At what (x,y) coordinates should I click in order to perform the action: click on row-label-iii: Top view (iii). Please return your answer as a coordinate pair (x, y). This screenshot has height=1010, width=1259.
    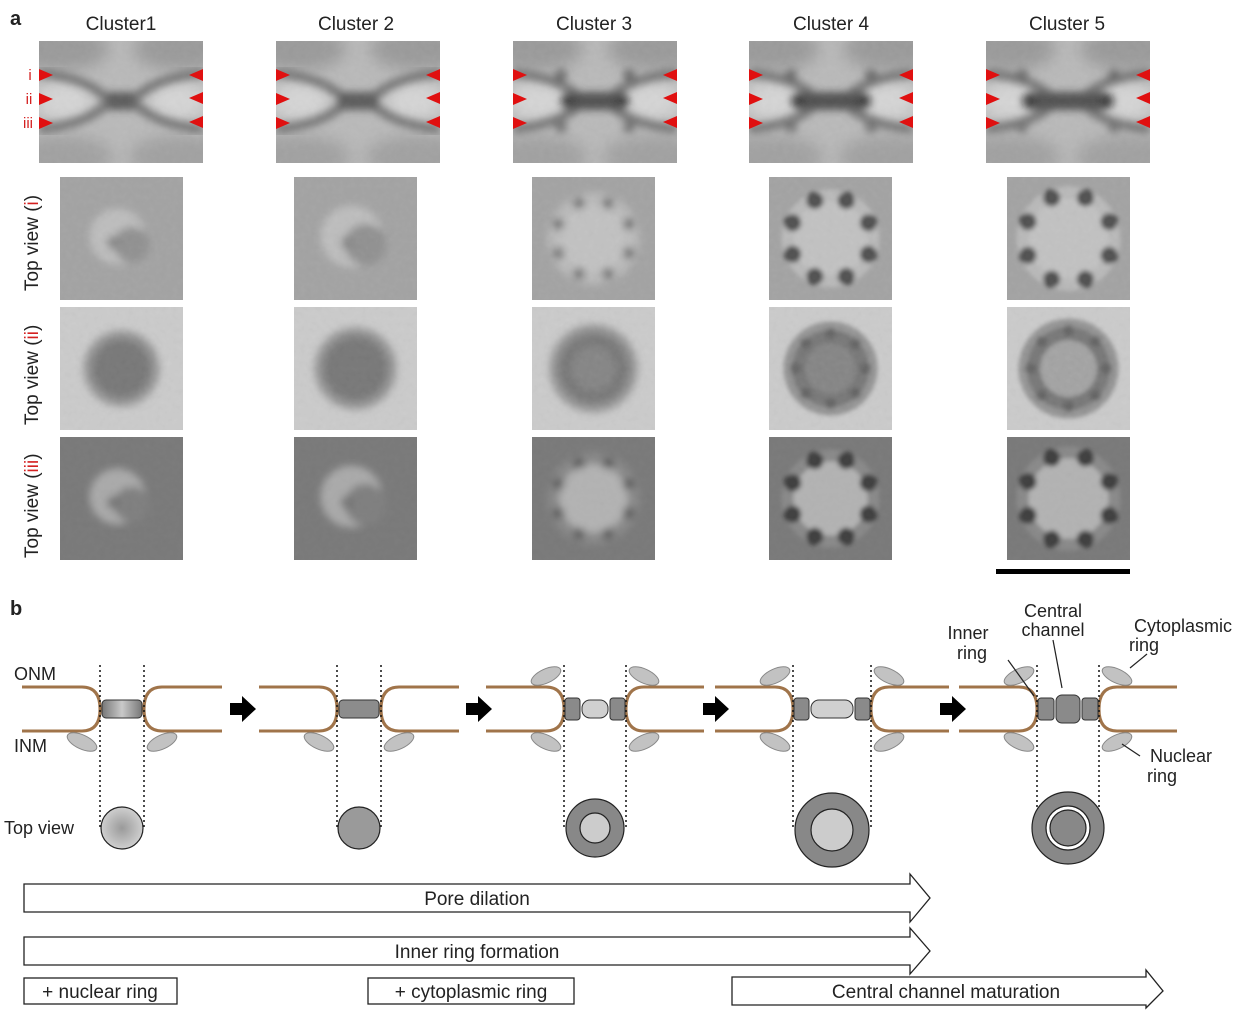
    Looking at the image, I should click on (32, 505).